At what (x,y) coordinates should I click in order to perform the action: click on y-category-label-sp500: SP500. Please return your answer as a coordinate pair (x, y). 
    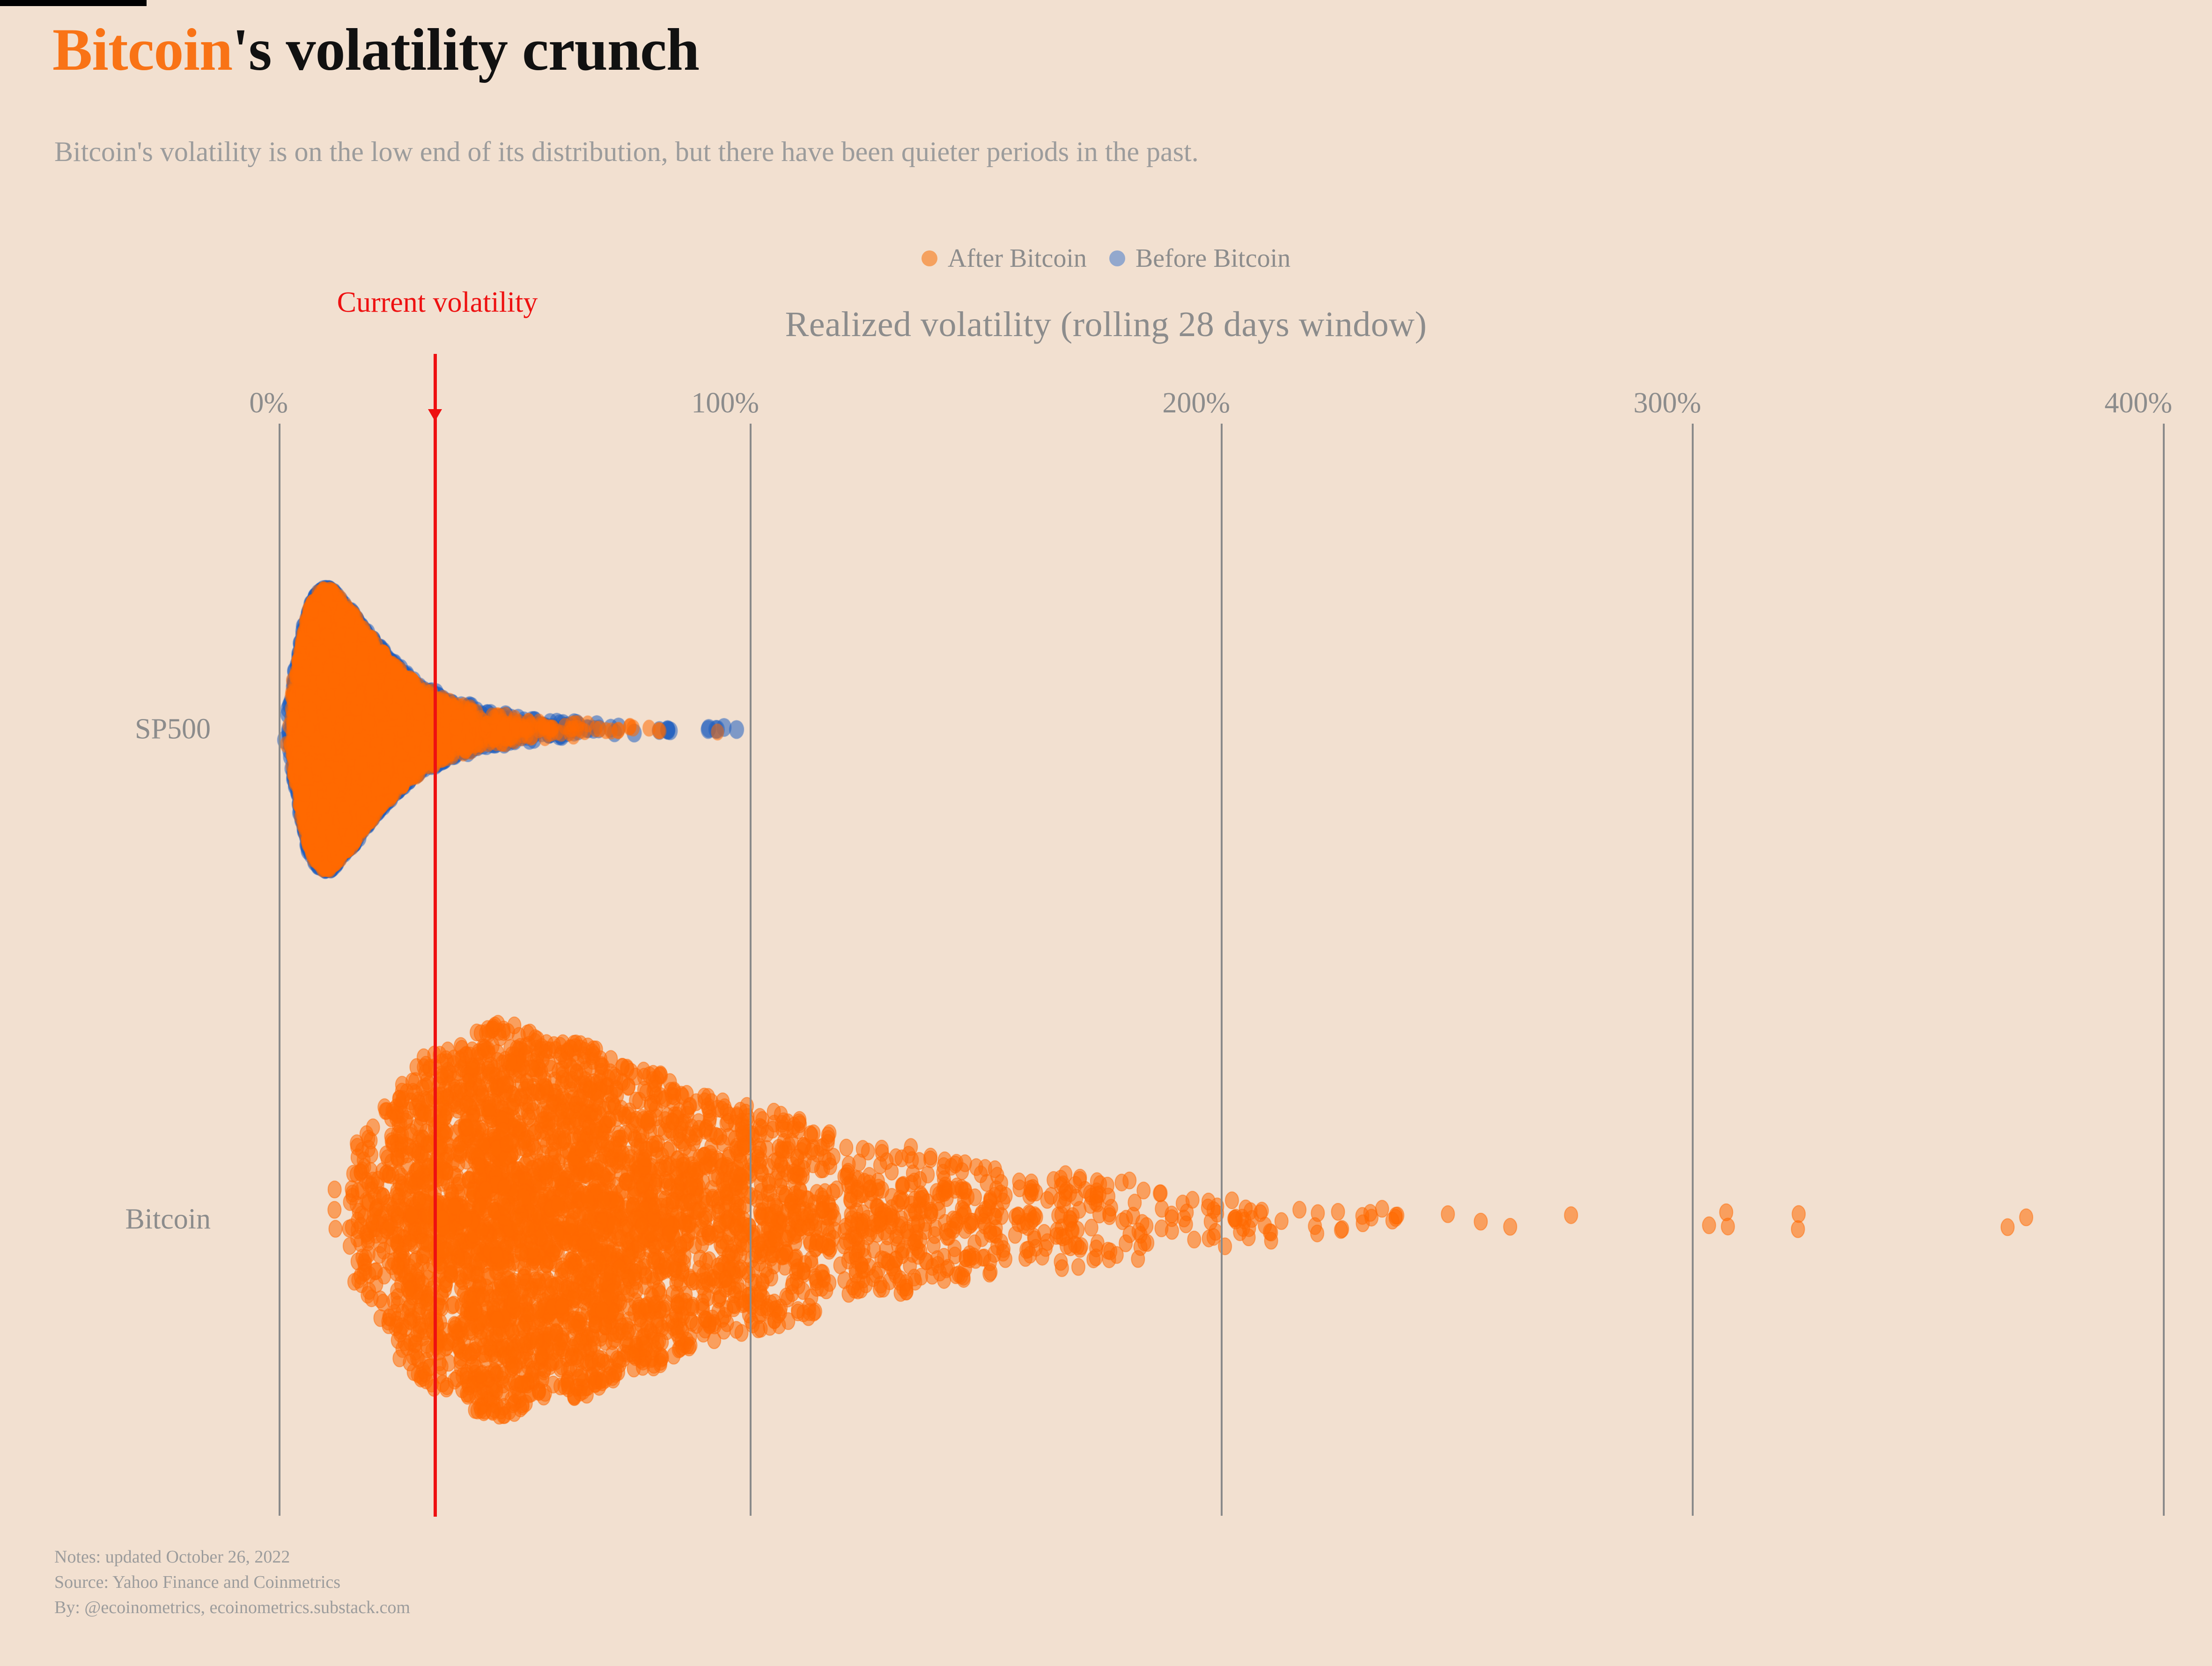
    Looking at the image, I should click on (173, 729).